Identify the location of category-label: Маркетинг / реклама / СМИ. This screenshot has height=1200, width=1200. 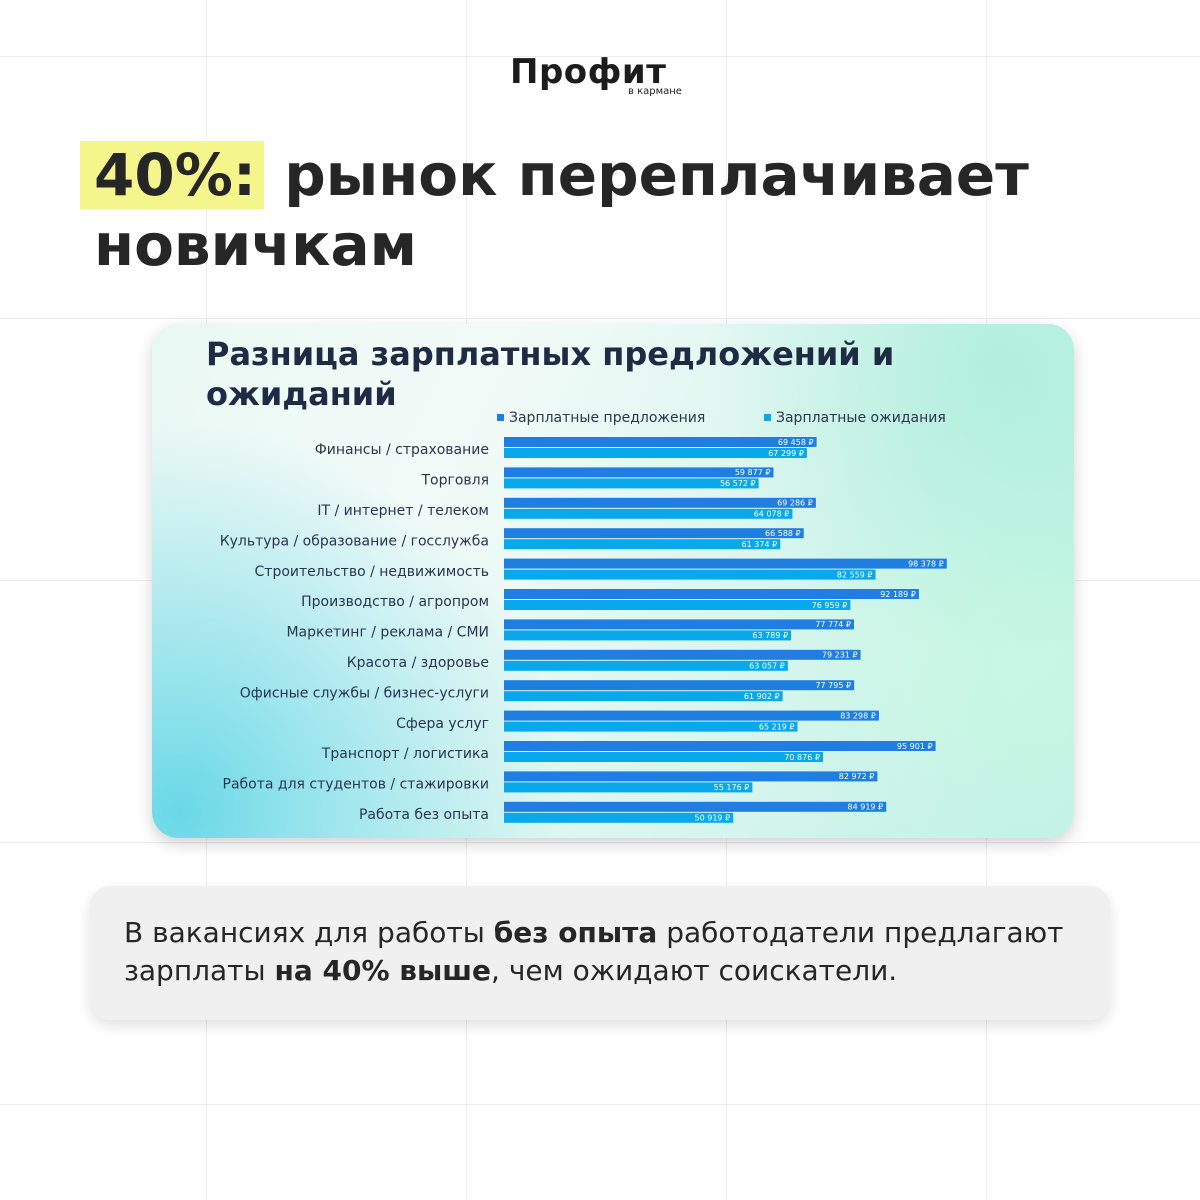
(387, 633).